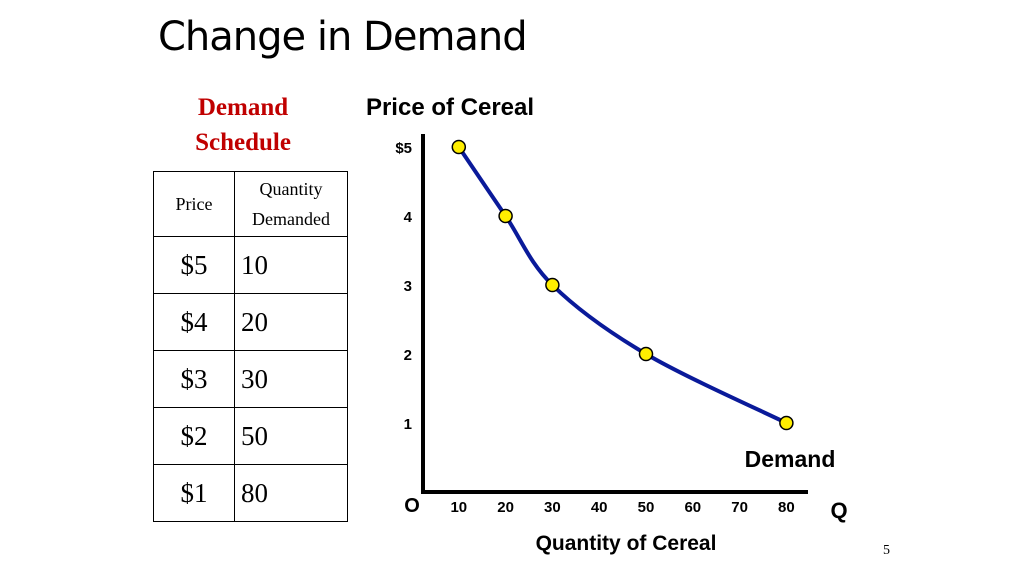  What do you see at coordinates (408, 286) in the screenshot?
I see `y-tick-label: 3` at bounding box center [408, 286].